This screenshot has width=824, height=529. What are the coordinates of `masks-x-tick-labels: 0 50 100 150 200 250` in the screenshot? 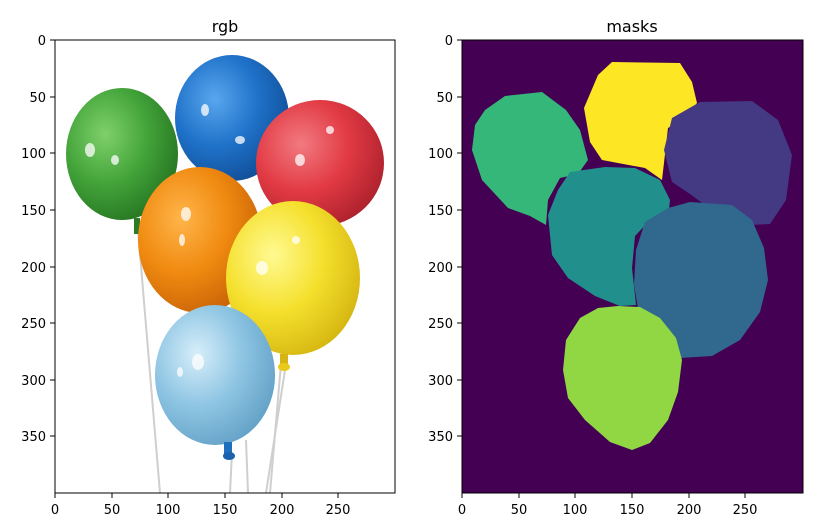 It's located at (608, 510).